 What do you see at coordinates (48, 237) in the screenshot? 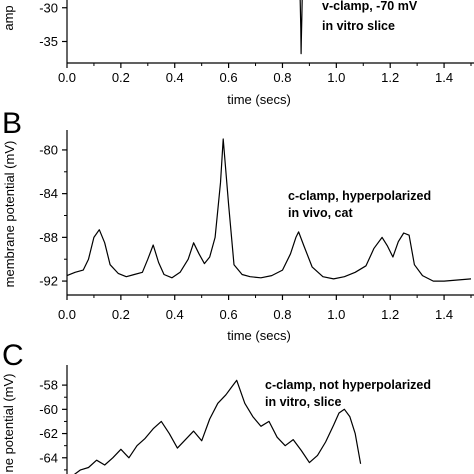
I see `panel-b-y-tick-label: -88` at bounding box center [48, 237].